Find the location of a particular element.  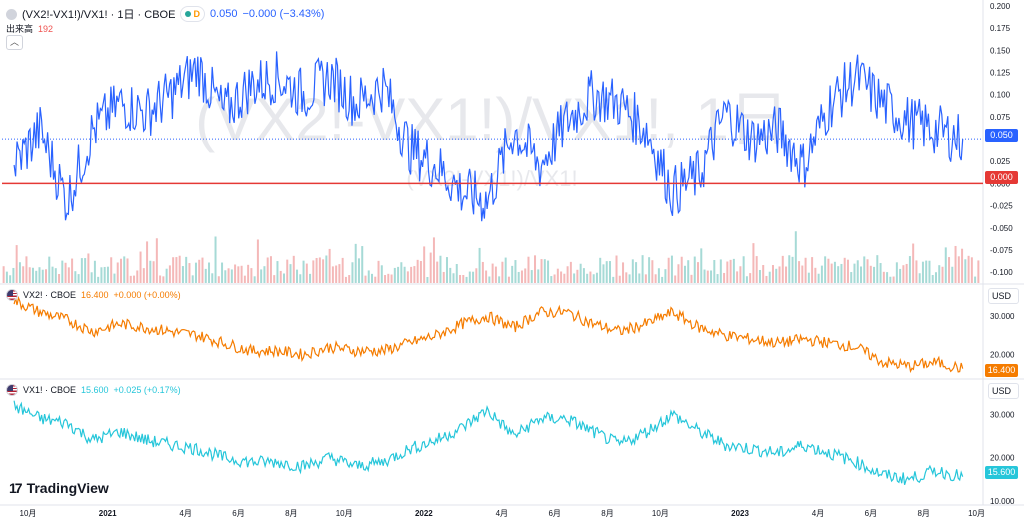

legend-vx2-symbol: VX2! · CBOE is located at coordinates (50, 295).